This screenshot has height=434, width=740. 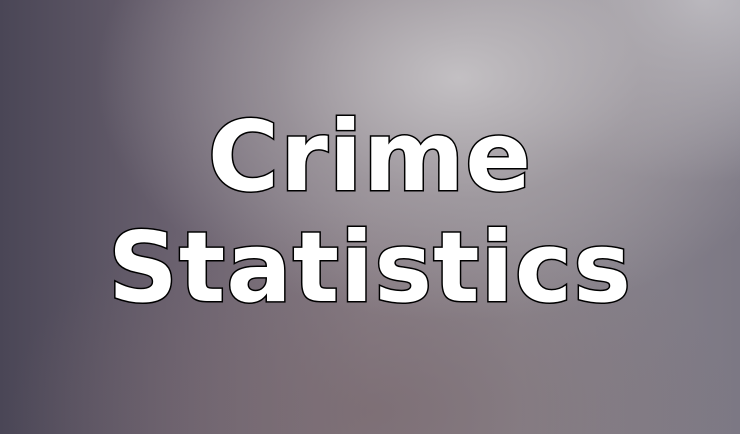 I want to click on title-line-1: Crime, so click(x=369, y=156).